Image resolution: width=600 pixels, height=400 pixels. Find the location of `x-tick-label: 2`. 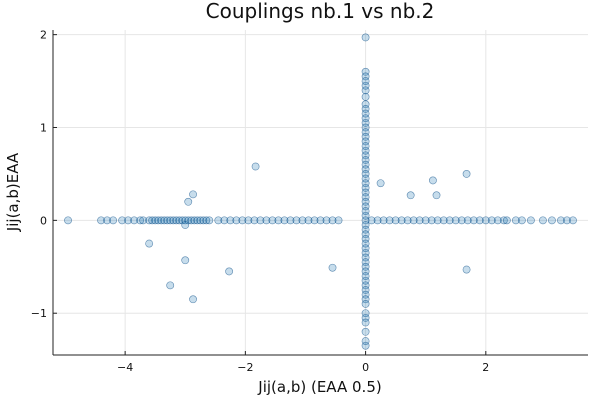

x-tick-label: 2 is located at coordinates (485, 367).